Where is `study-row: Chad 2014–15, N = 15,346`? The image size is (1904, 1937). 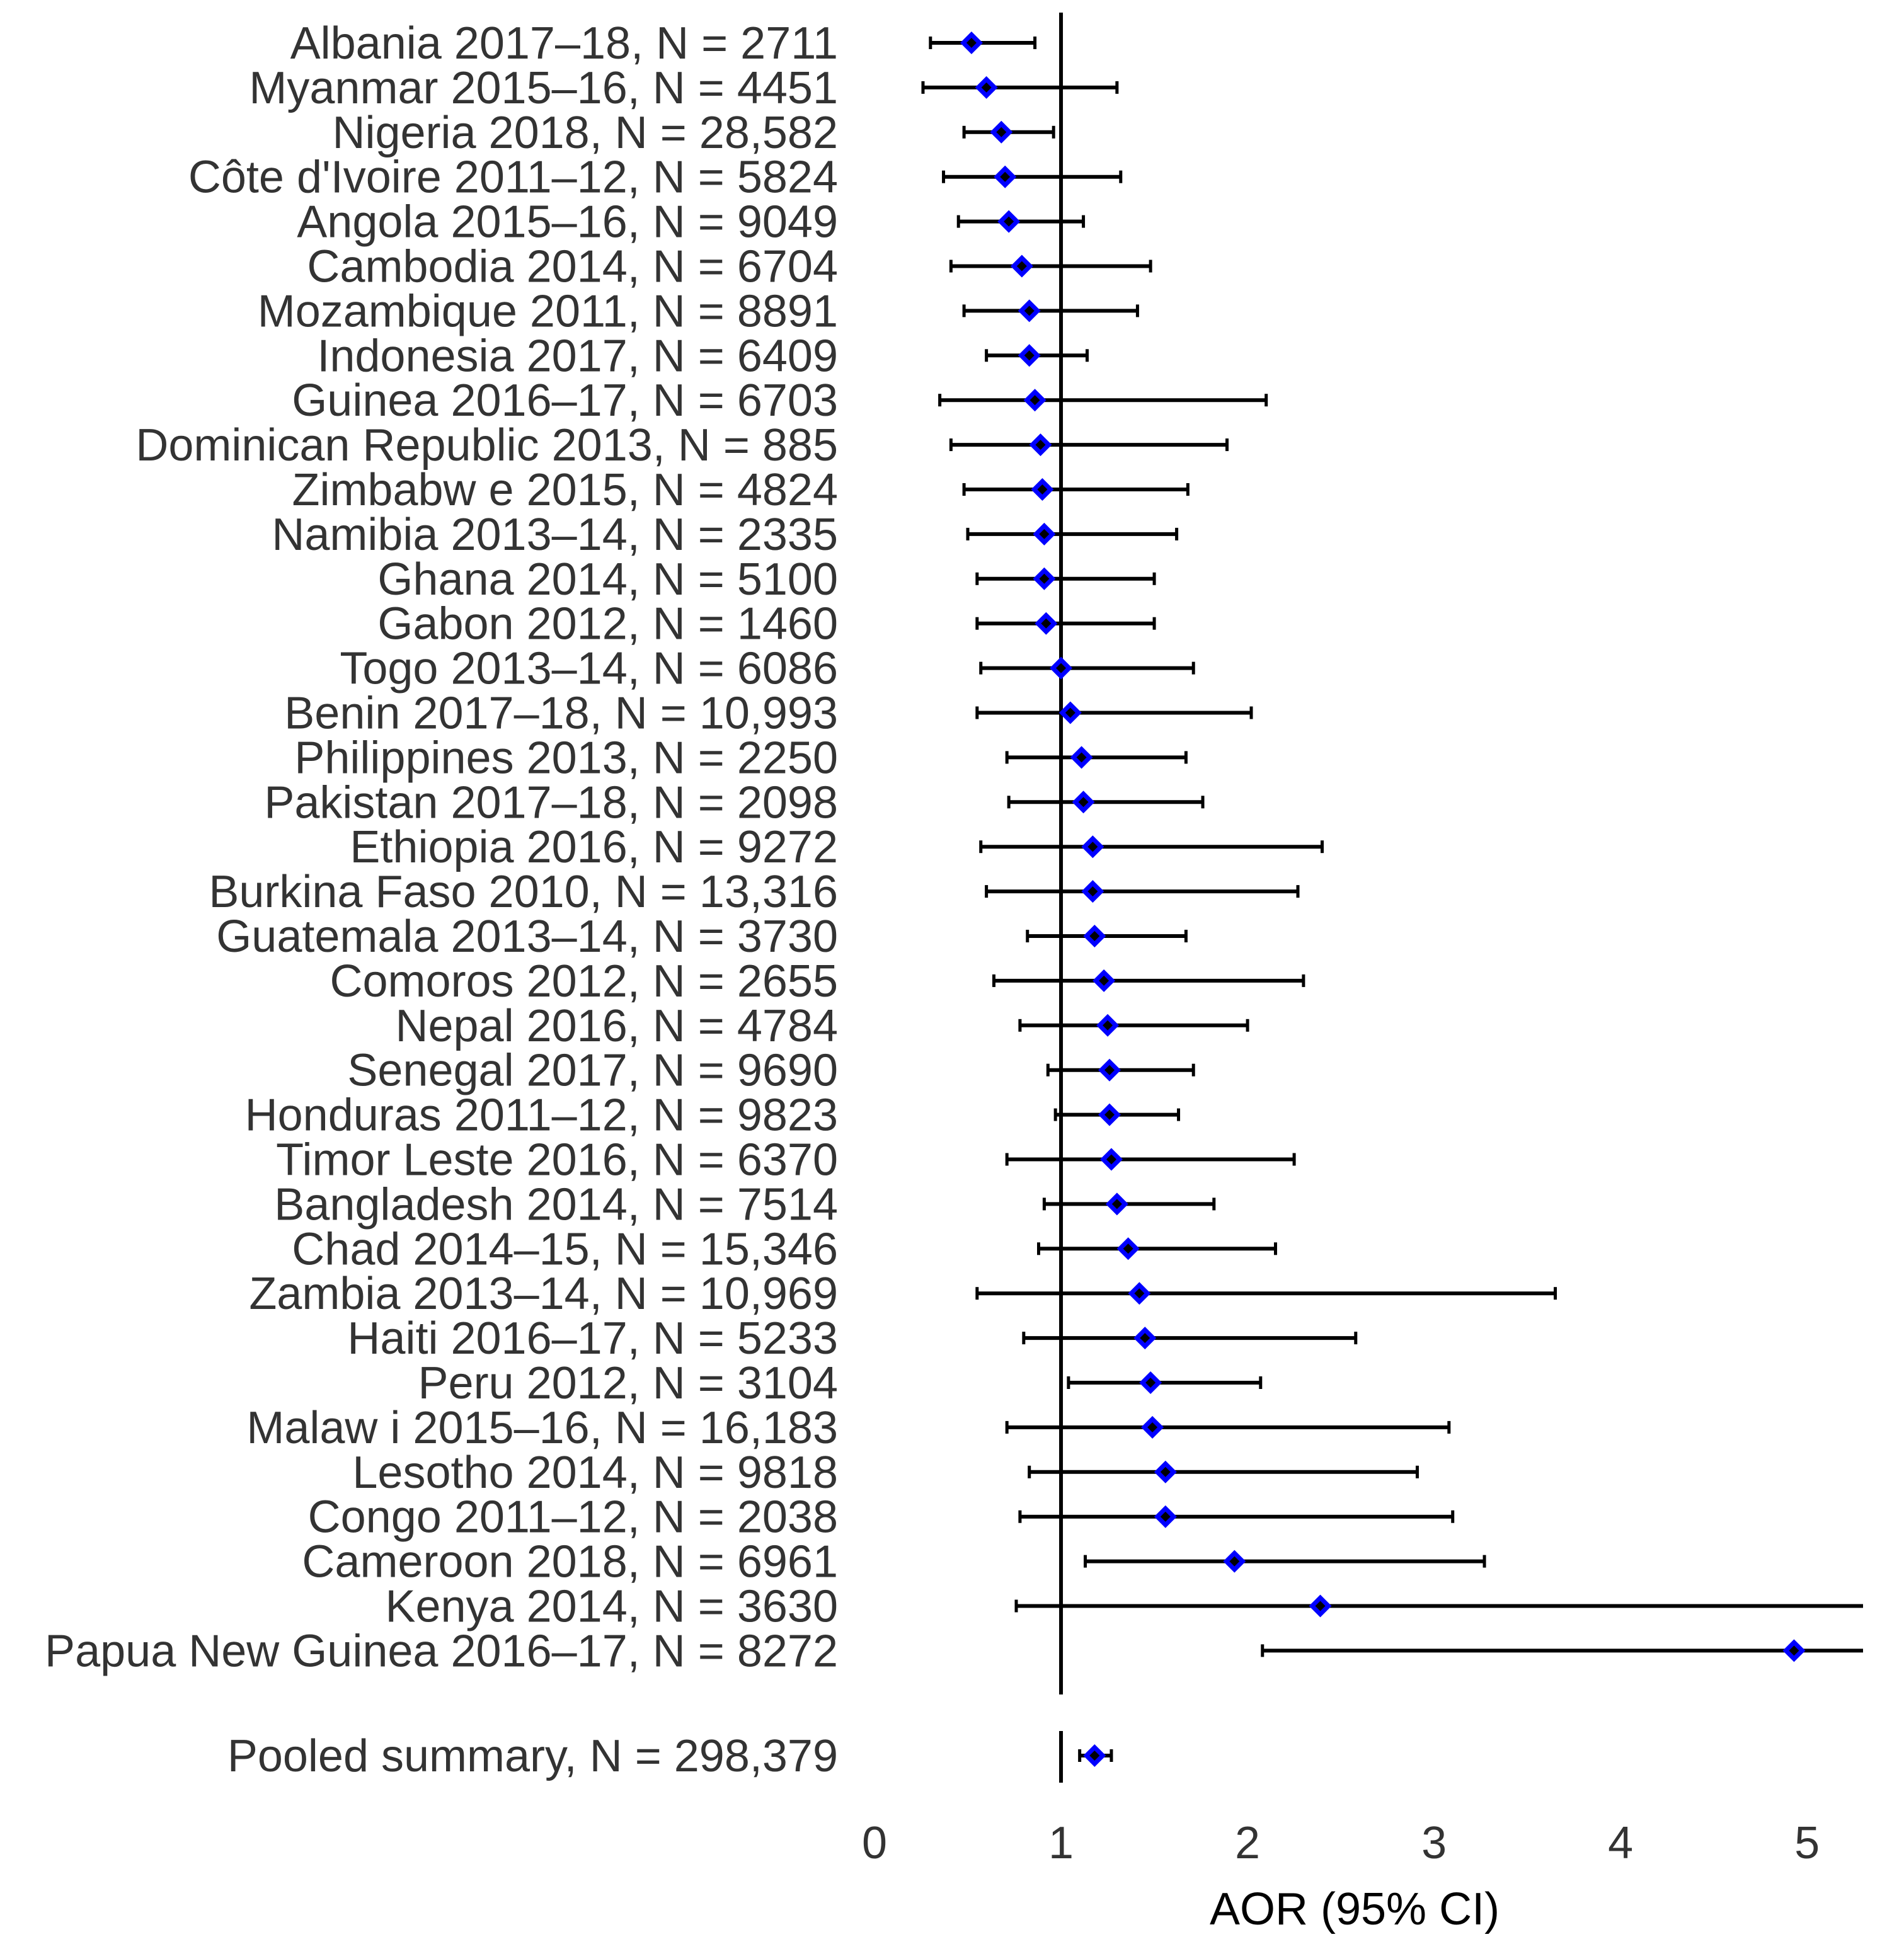 study-row: Chad 2014–15, N = 15,346 is located at coordinates (784, 1249).